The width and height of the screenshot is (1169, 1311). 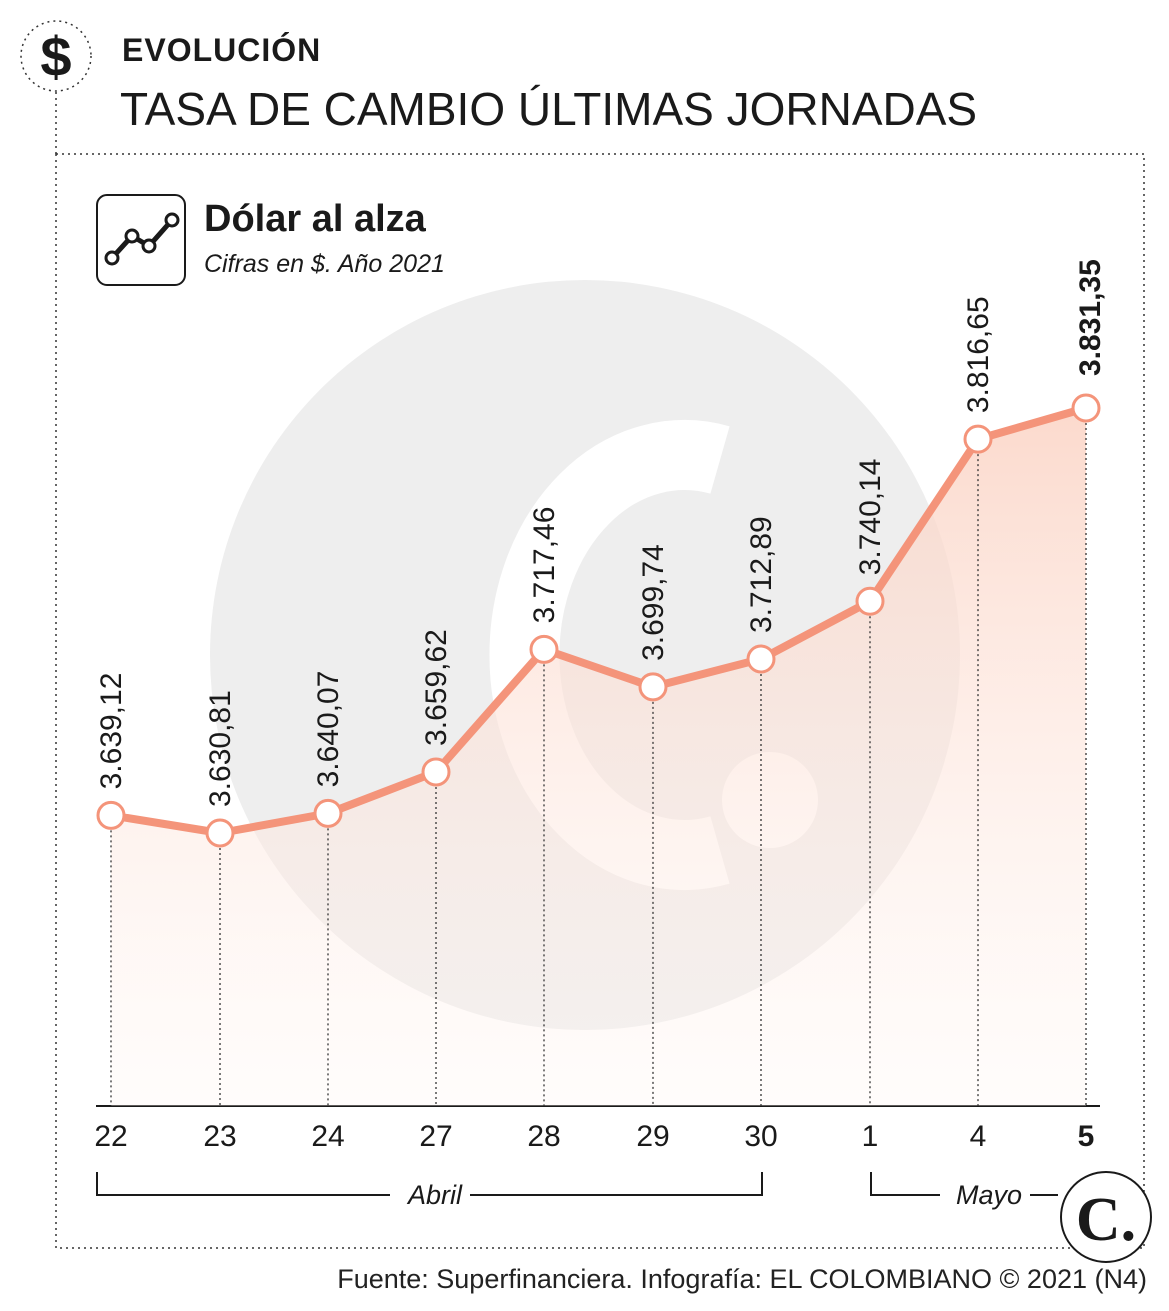 What do you see at coordinates (243, 1184) in the screenshot?
I see `bracket-abril-left` at bounding box center [243, 1184].